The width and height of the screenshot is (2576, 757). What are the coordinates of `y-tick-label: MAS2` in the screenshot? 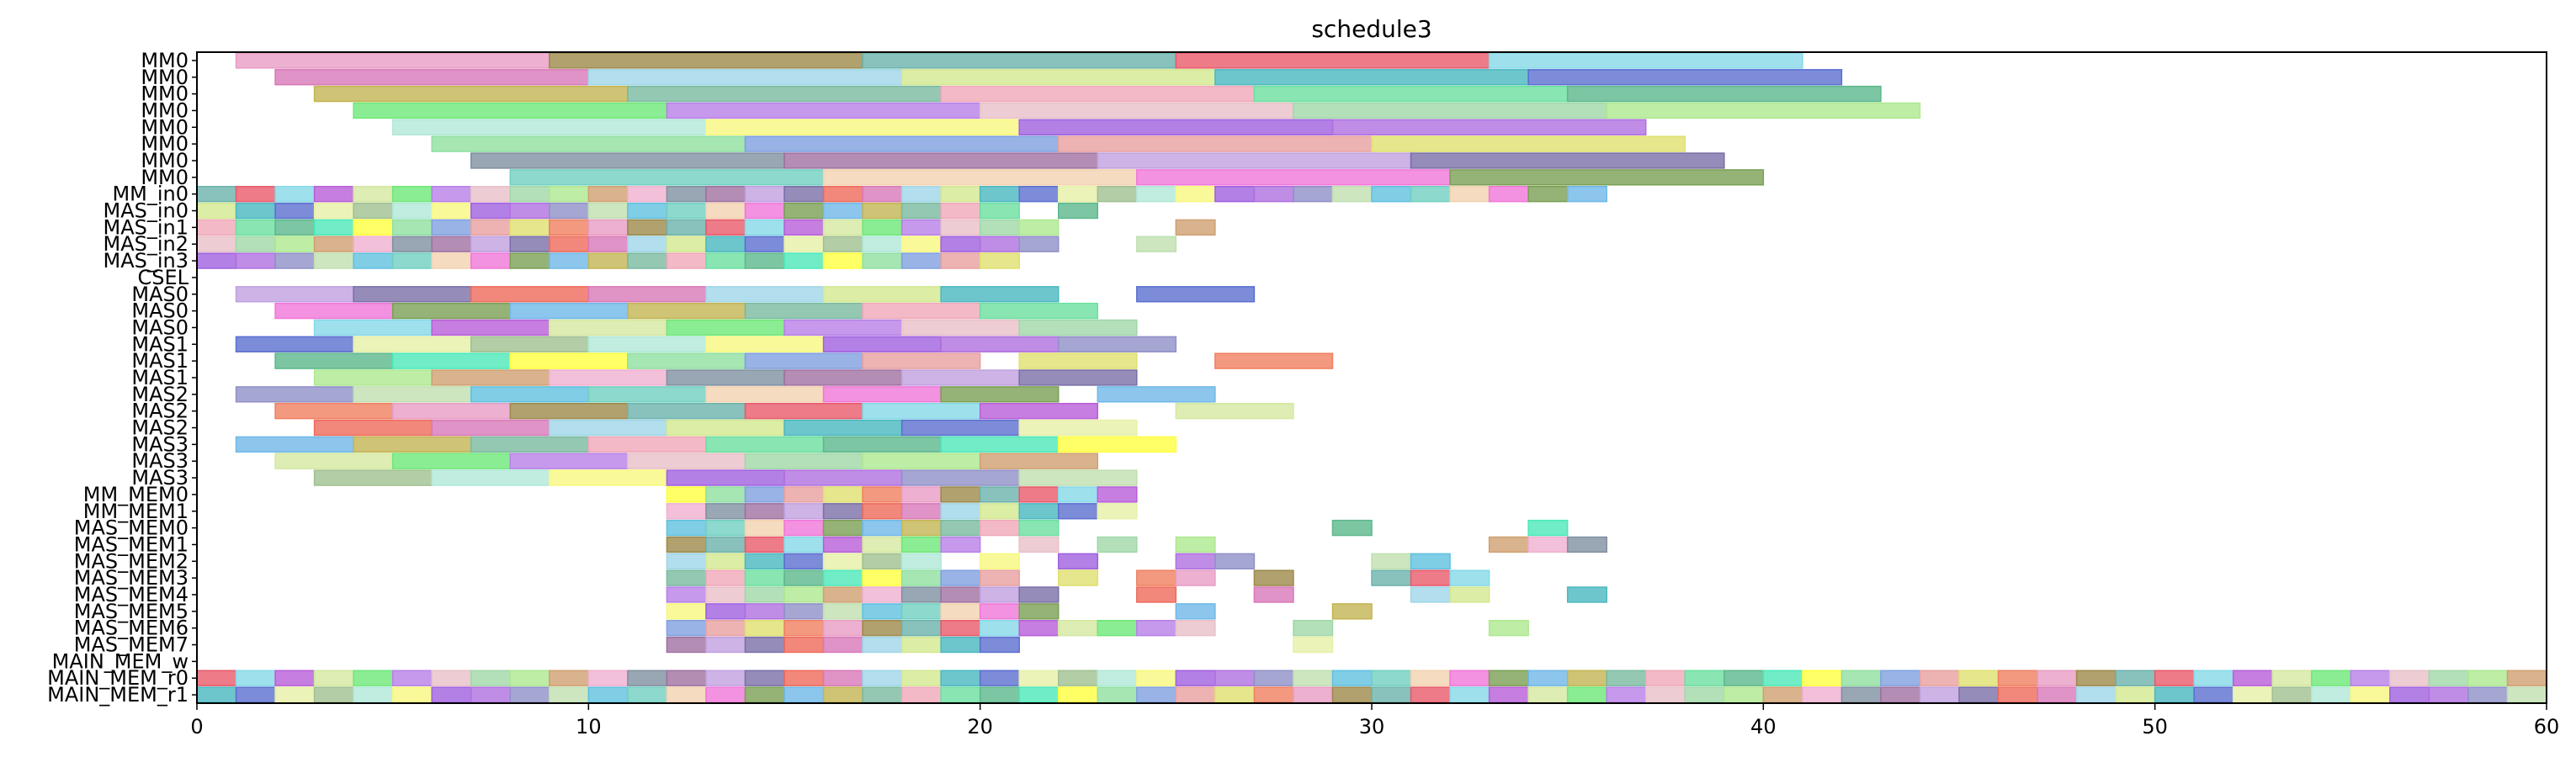 It's located at (160, 428).